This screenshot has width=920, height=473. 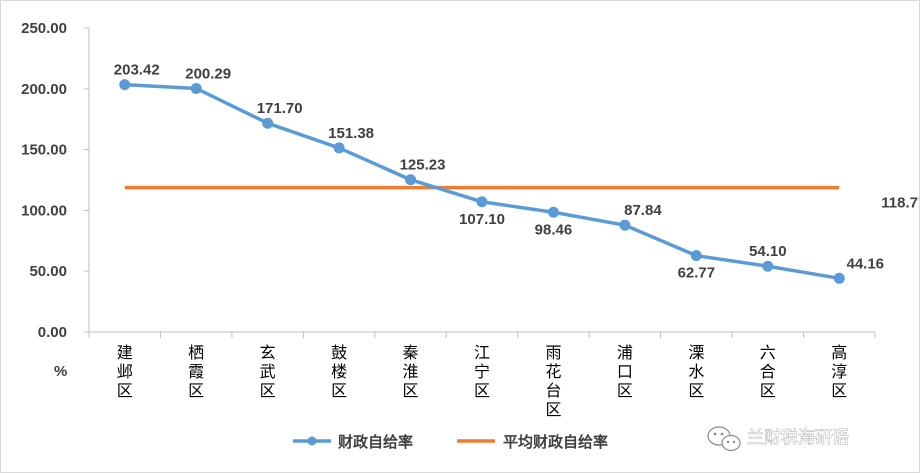 What do you see at coordinates (865, 263) in the screenshot?
I see `data-label: 44.16` at bounding box center [865, 263].